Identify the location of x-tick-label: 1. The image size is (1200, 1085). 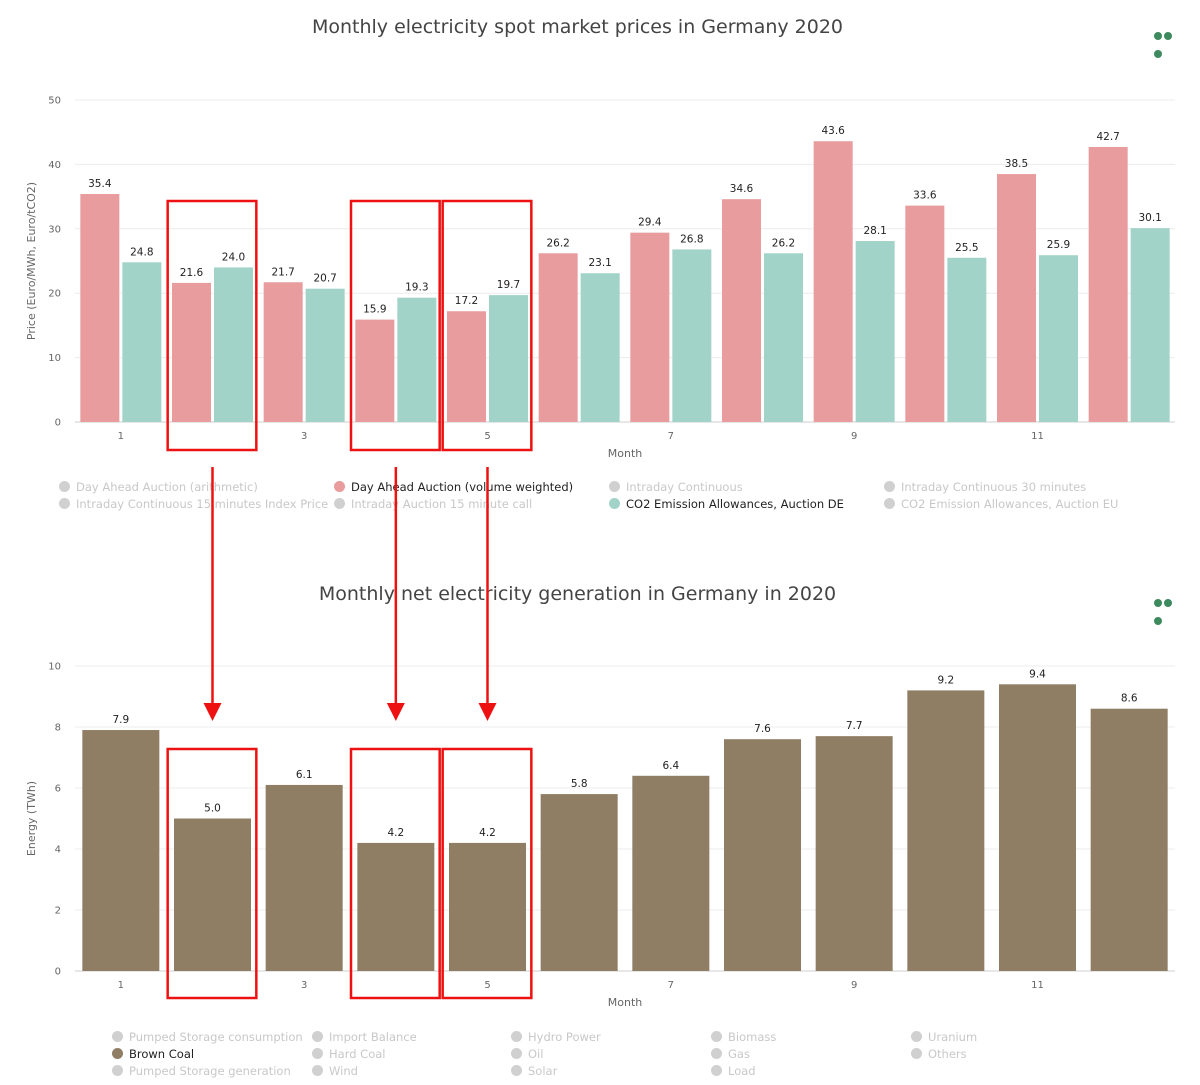
(121, 985).